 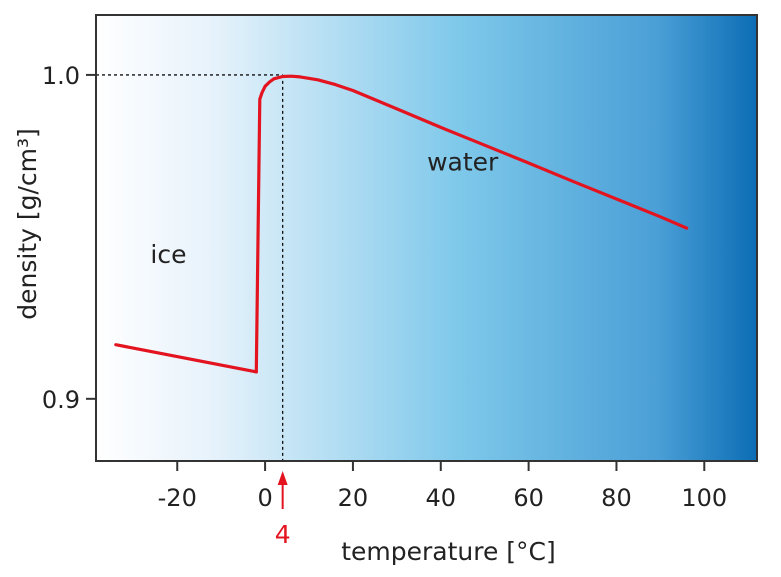 What do you see at coordinates (353, 498) in the screenshot?
I see `x-tick-label: 20` at bounding box center [353, 498].